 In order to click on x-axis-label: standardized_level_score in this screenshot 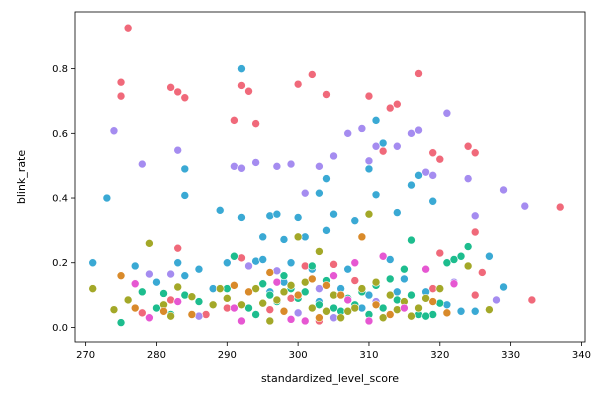, I will do `click(330, 378)`.